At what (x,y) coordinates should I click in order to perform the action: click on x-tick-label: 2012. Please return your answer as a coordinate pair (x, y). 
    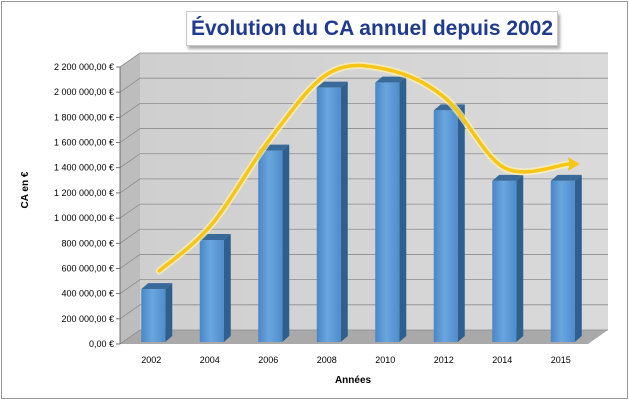
    Looking at the image, I should click on (444, 360).